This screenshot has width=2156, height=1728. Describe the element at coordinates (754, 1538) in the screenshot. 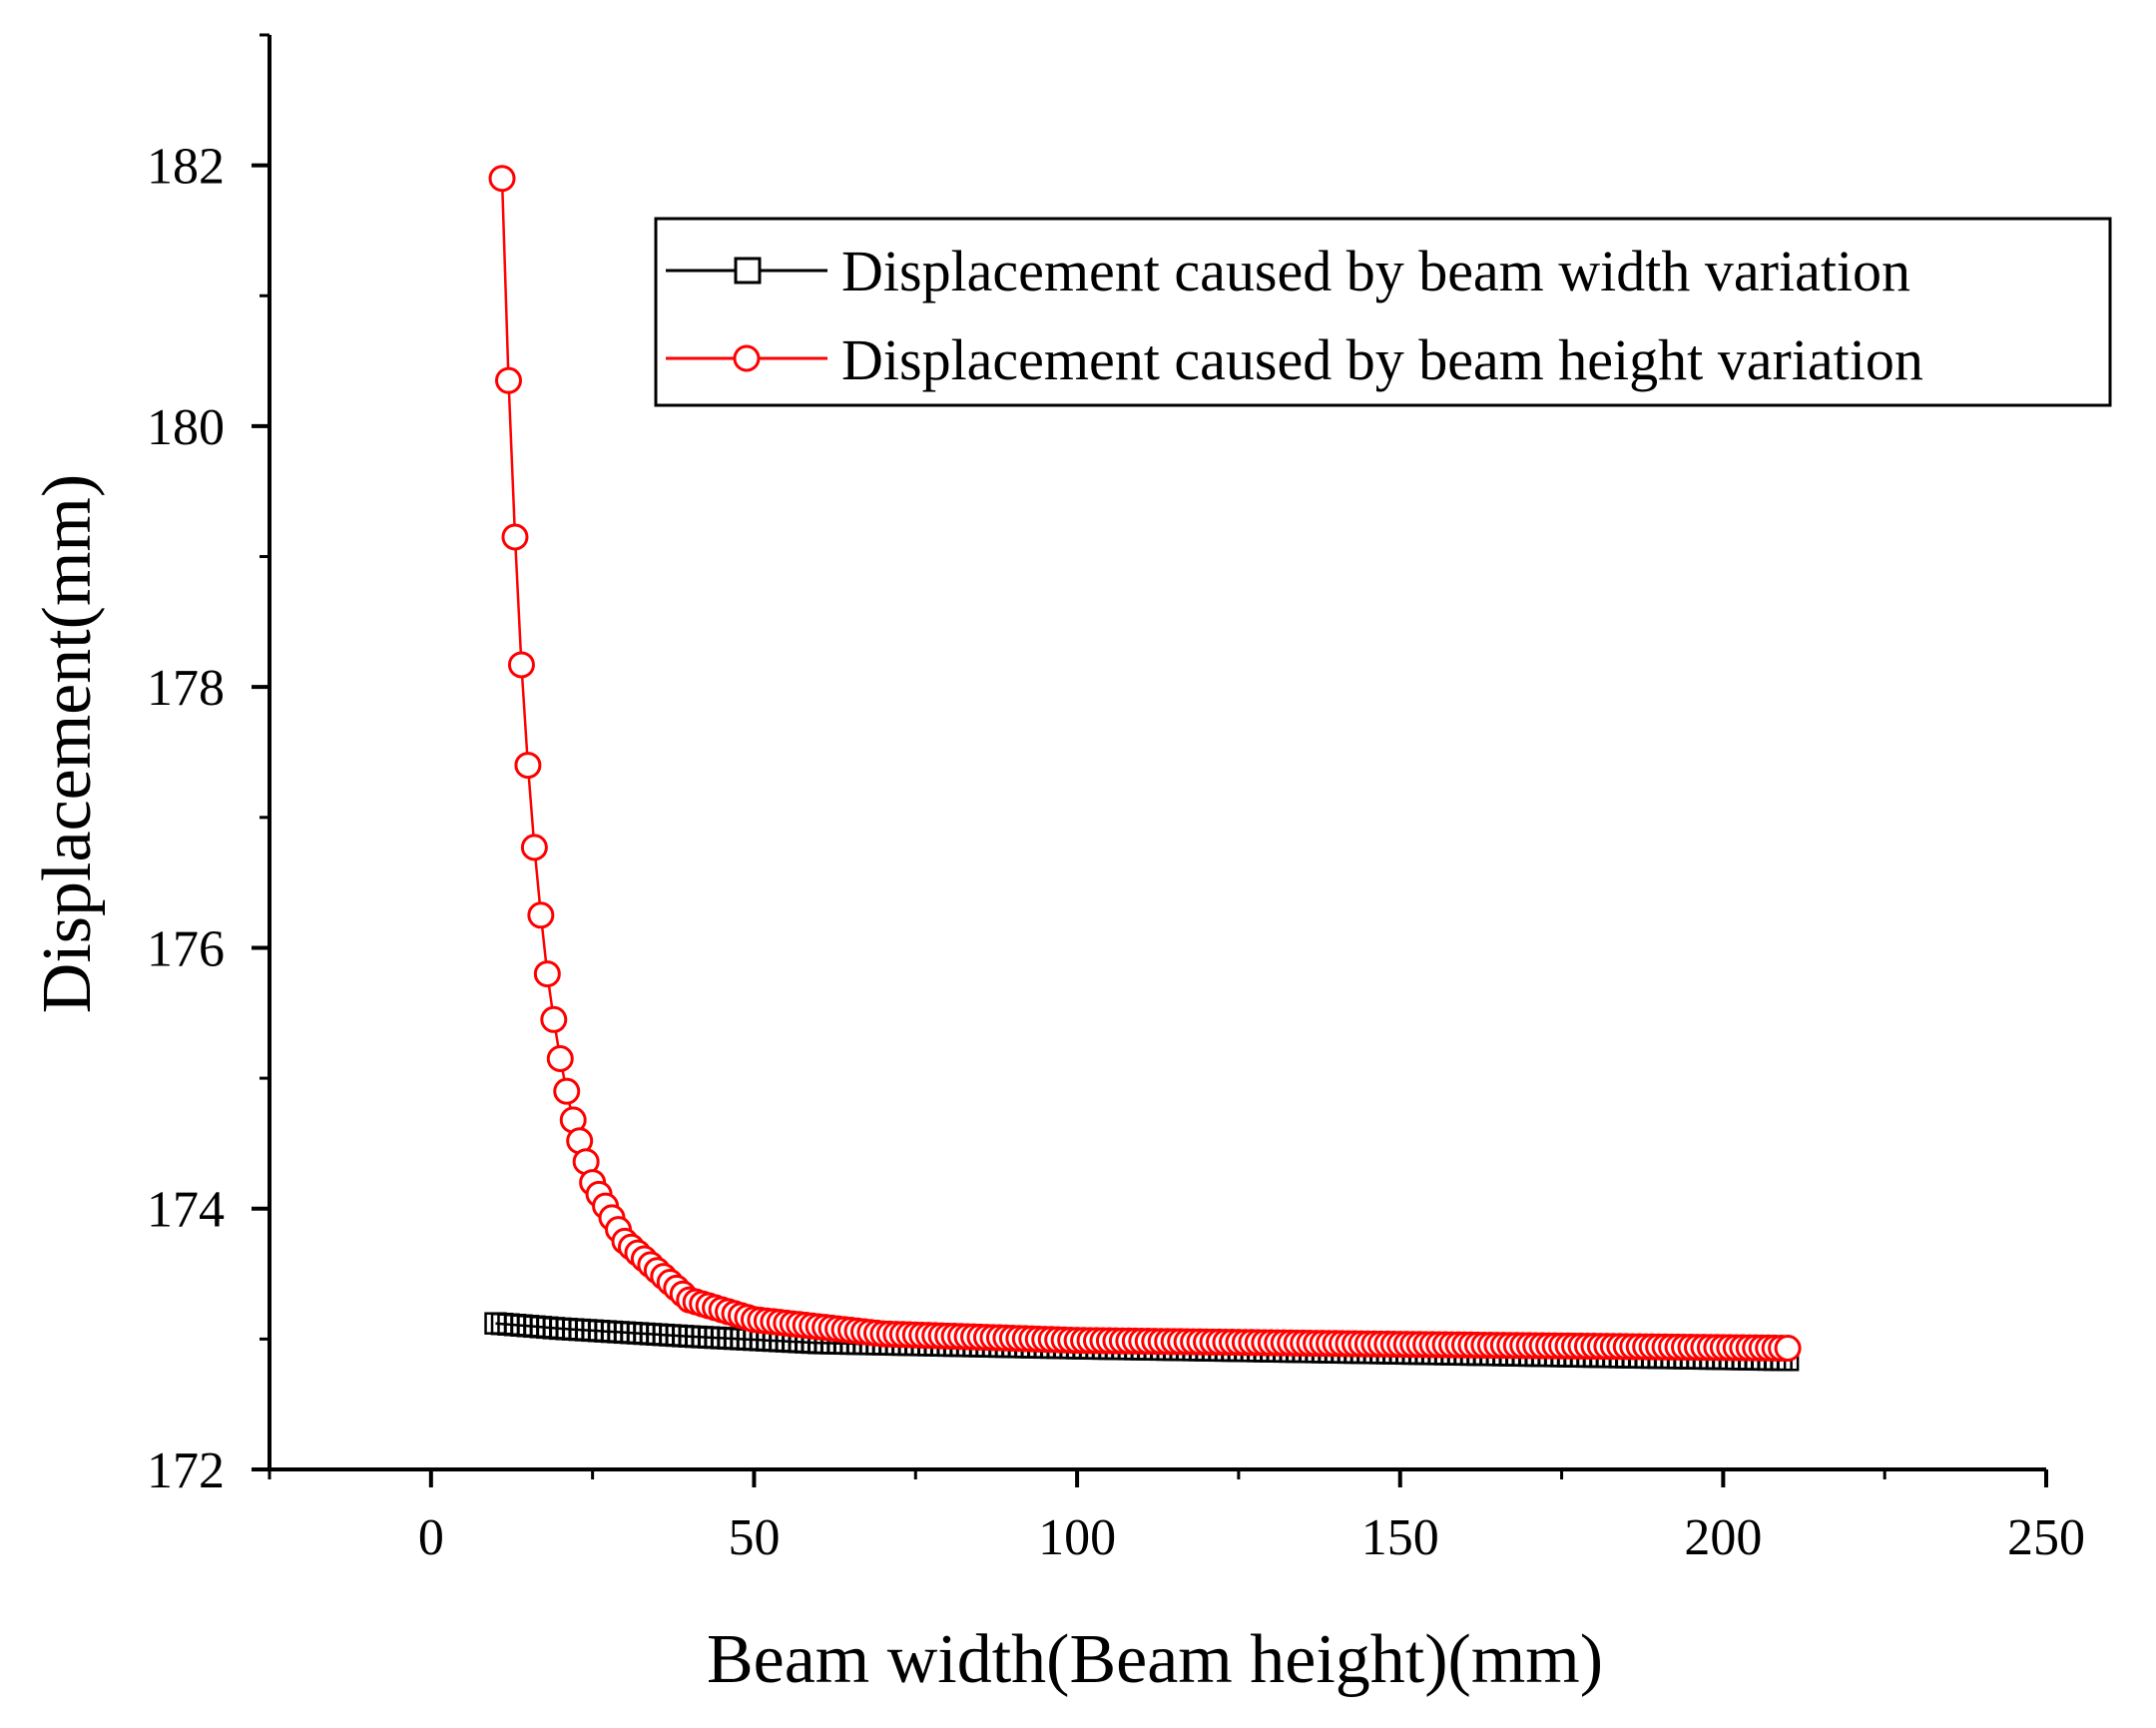

I see `x-tick-label: 50` at that location.